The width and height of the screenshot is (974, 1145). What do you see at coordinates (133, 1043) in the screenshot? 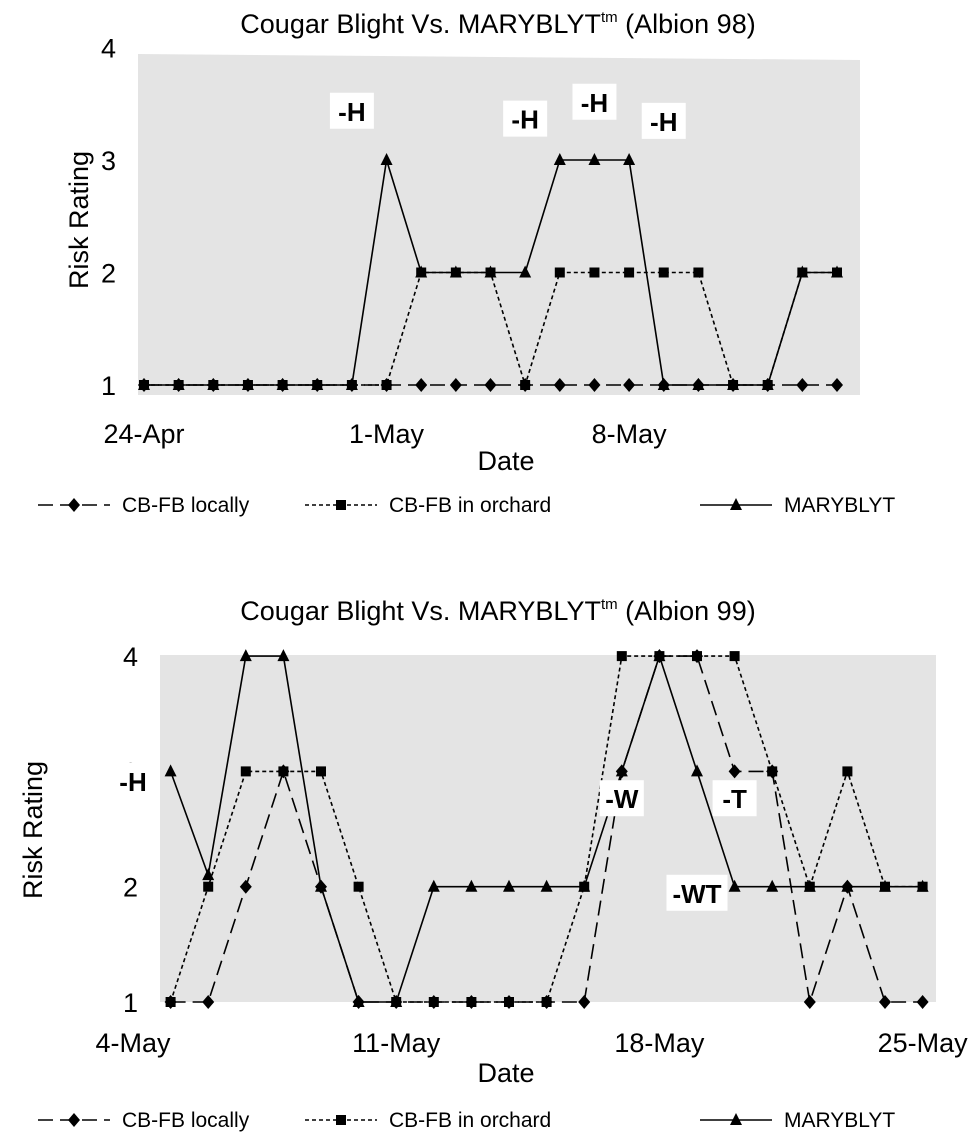
I see `x-tick-label: 4-May` at bounding box center [133, 1043].